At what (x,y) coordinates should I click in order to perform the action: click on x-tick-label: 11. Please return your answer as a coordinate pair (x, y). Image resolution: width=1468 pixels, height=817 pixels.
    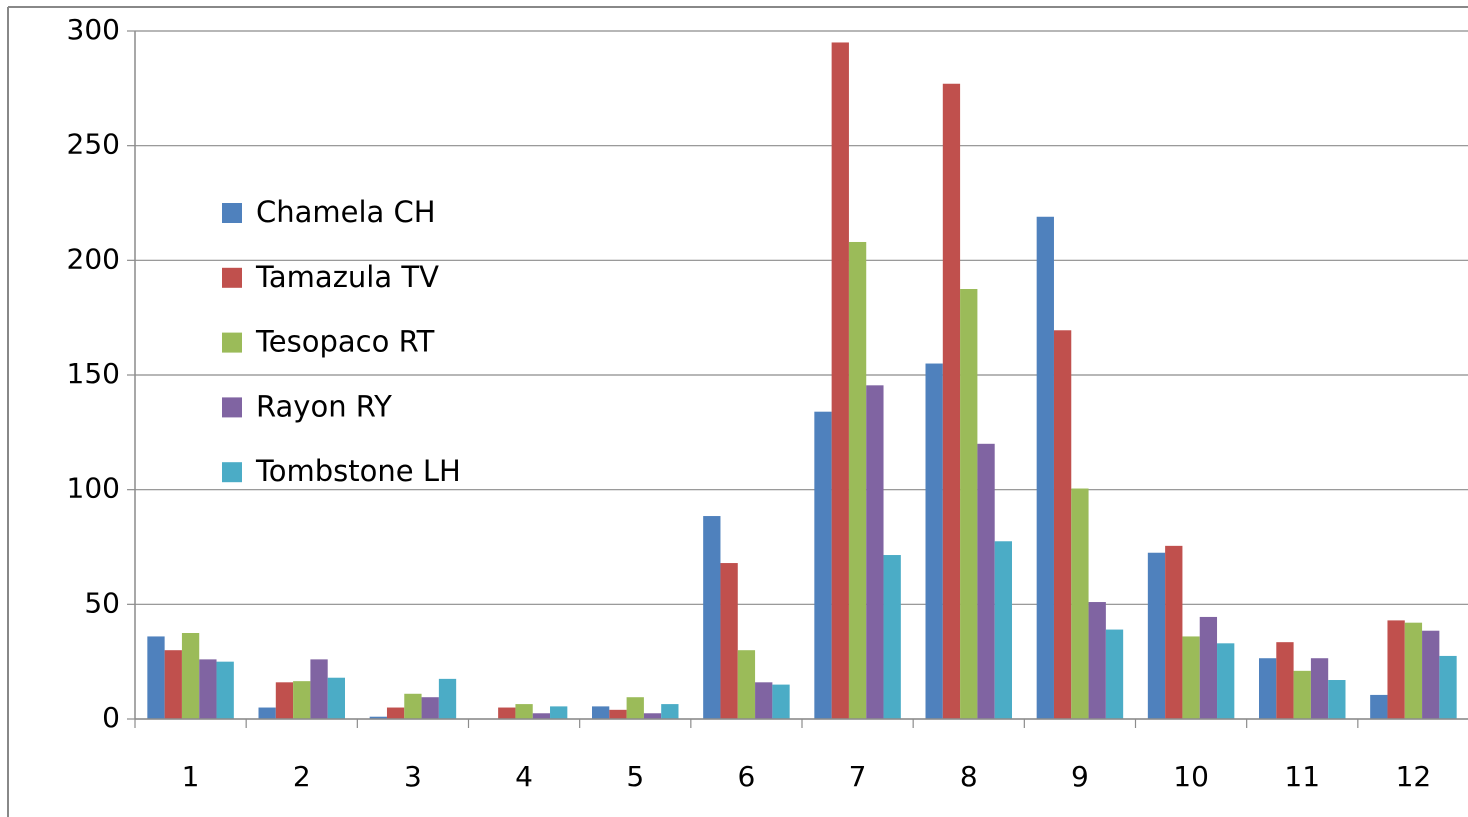
    Looking at the image, I should click on (1302, 776).